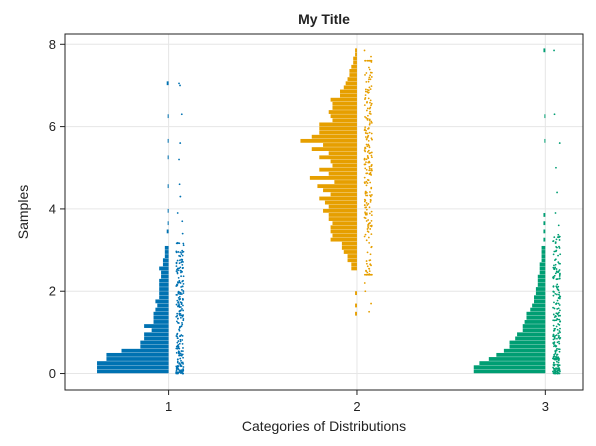  What do you see at coordinates (23, 212) in the screenshot?
I see `y-axis-label: Samples` at bounding box center [23, 212].